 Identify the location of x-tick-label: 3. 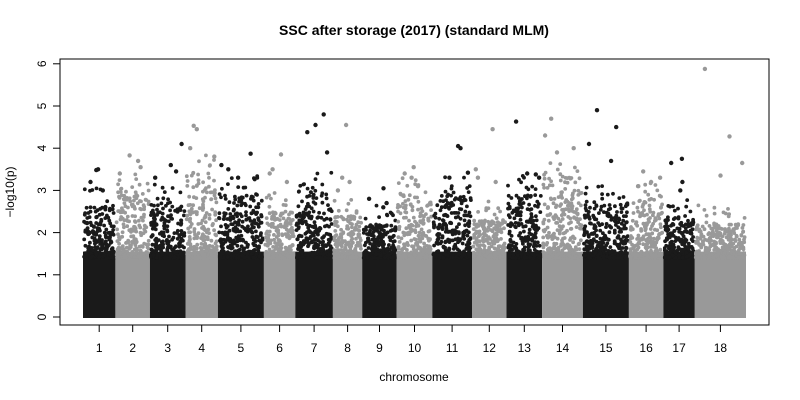
(167, 348).